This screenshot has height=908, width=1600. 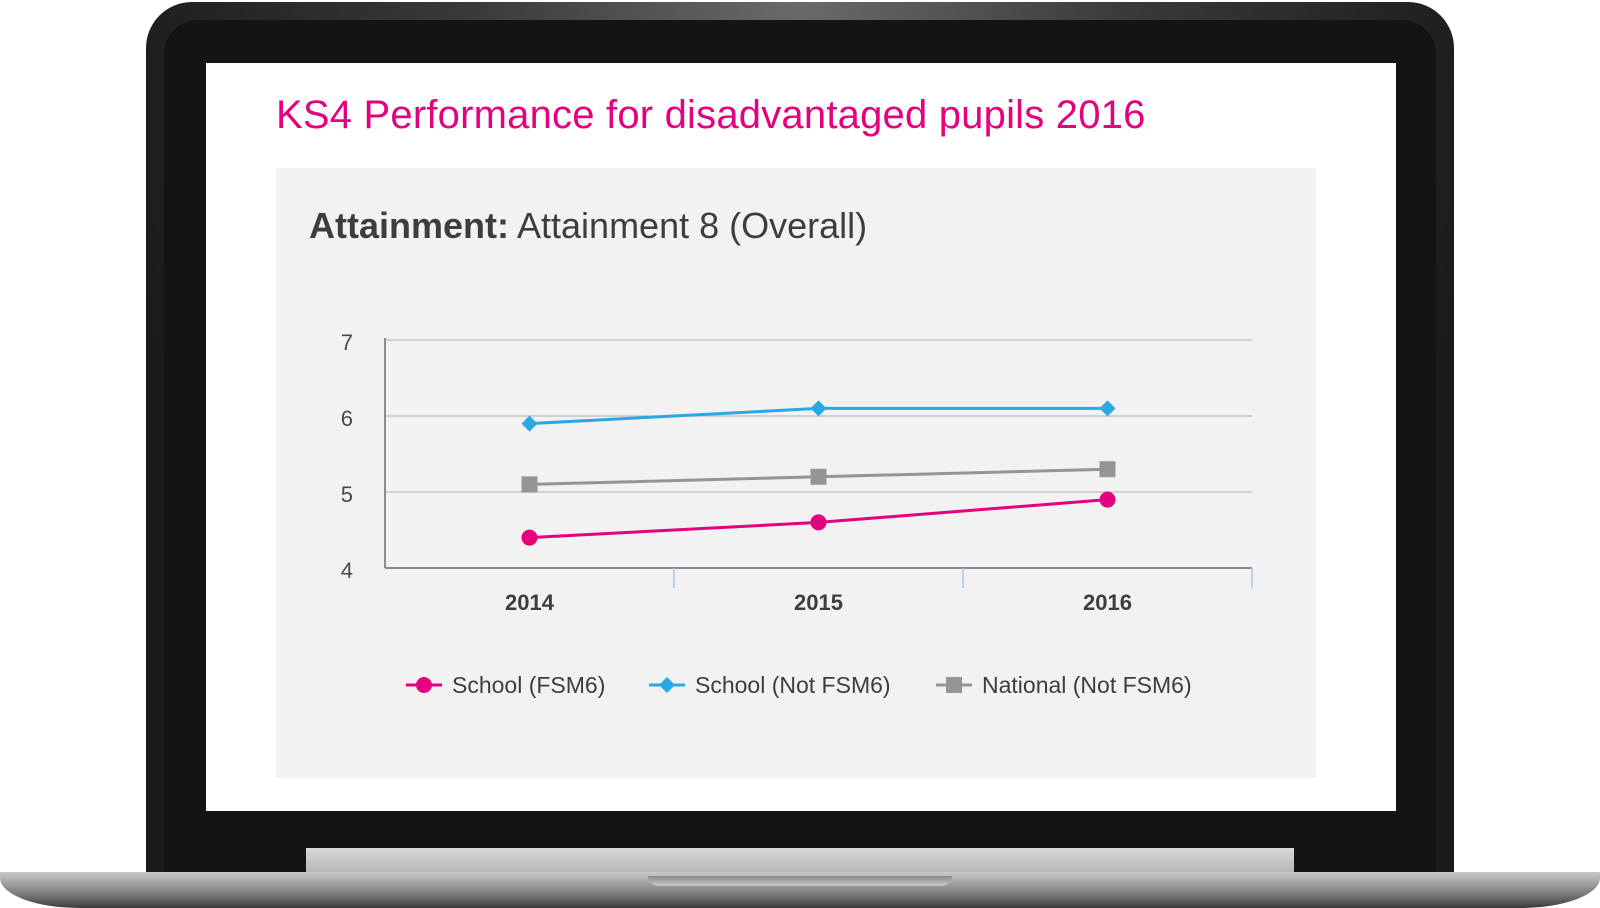 What do you see at coordinates (347, 342) in the screenshot?
I see `y-tick-label: 7` at bounding box center [347, 342].